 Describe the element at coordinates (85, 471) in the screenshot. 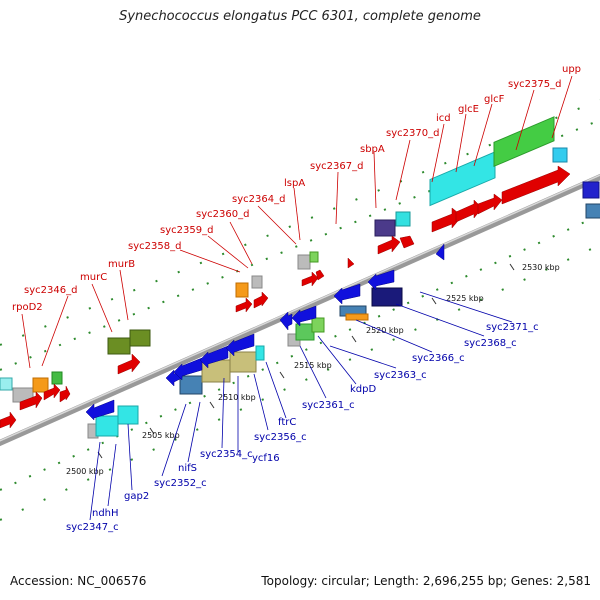

I see `tick-label: 2500 kbp` at that location.